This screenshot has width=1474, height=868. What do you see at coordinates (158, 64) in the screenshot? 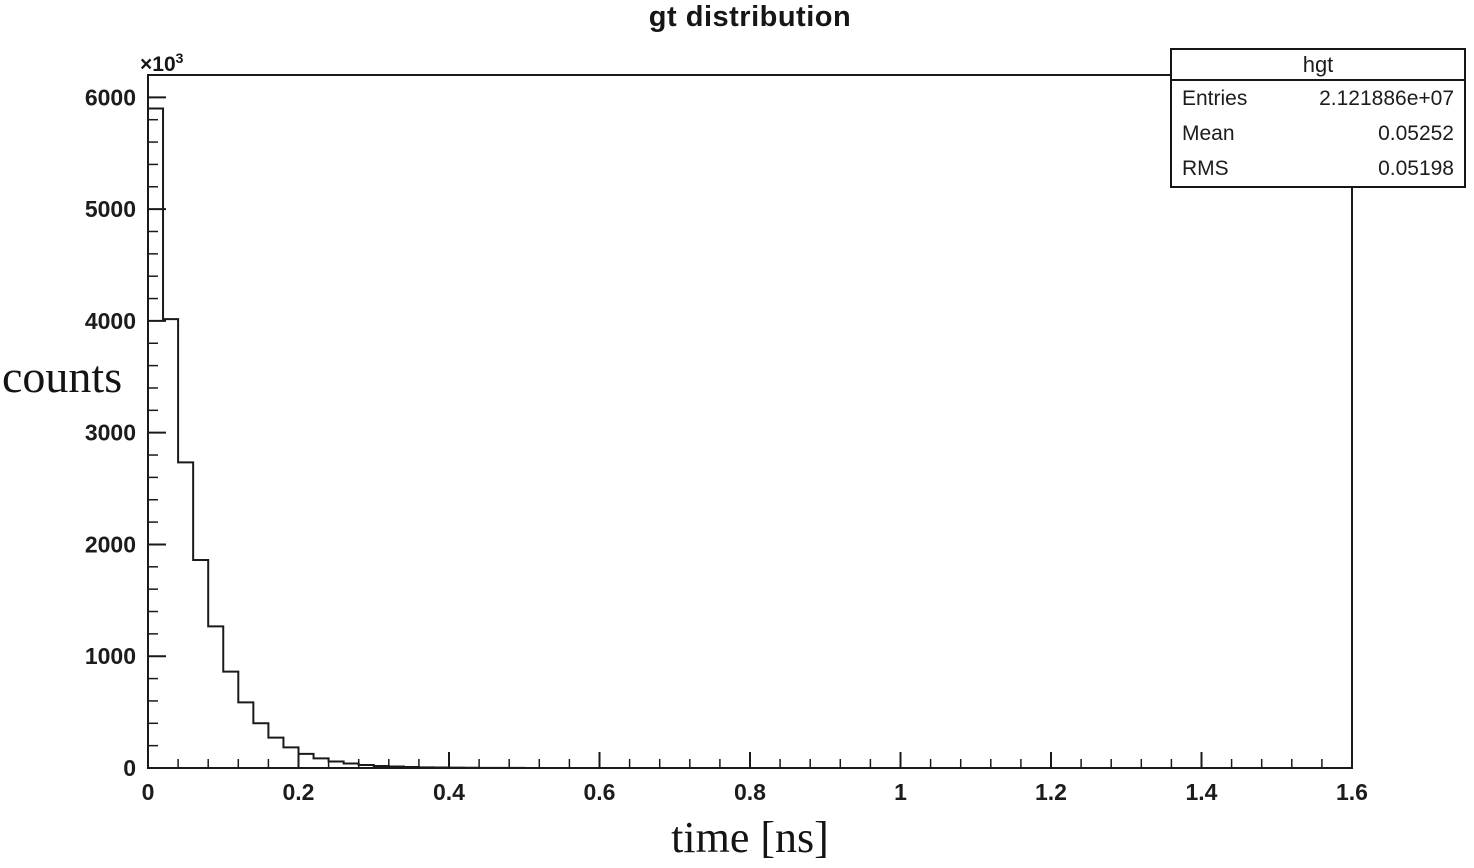
I see `y-scale-base: ×10` at bounding box center [158, 64].